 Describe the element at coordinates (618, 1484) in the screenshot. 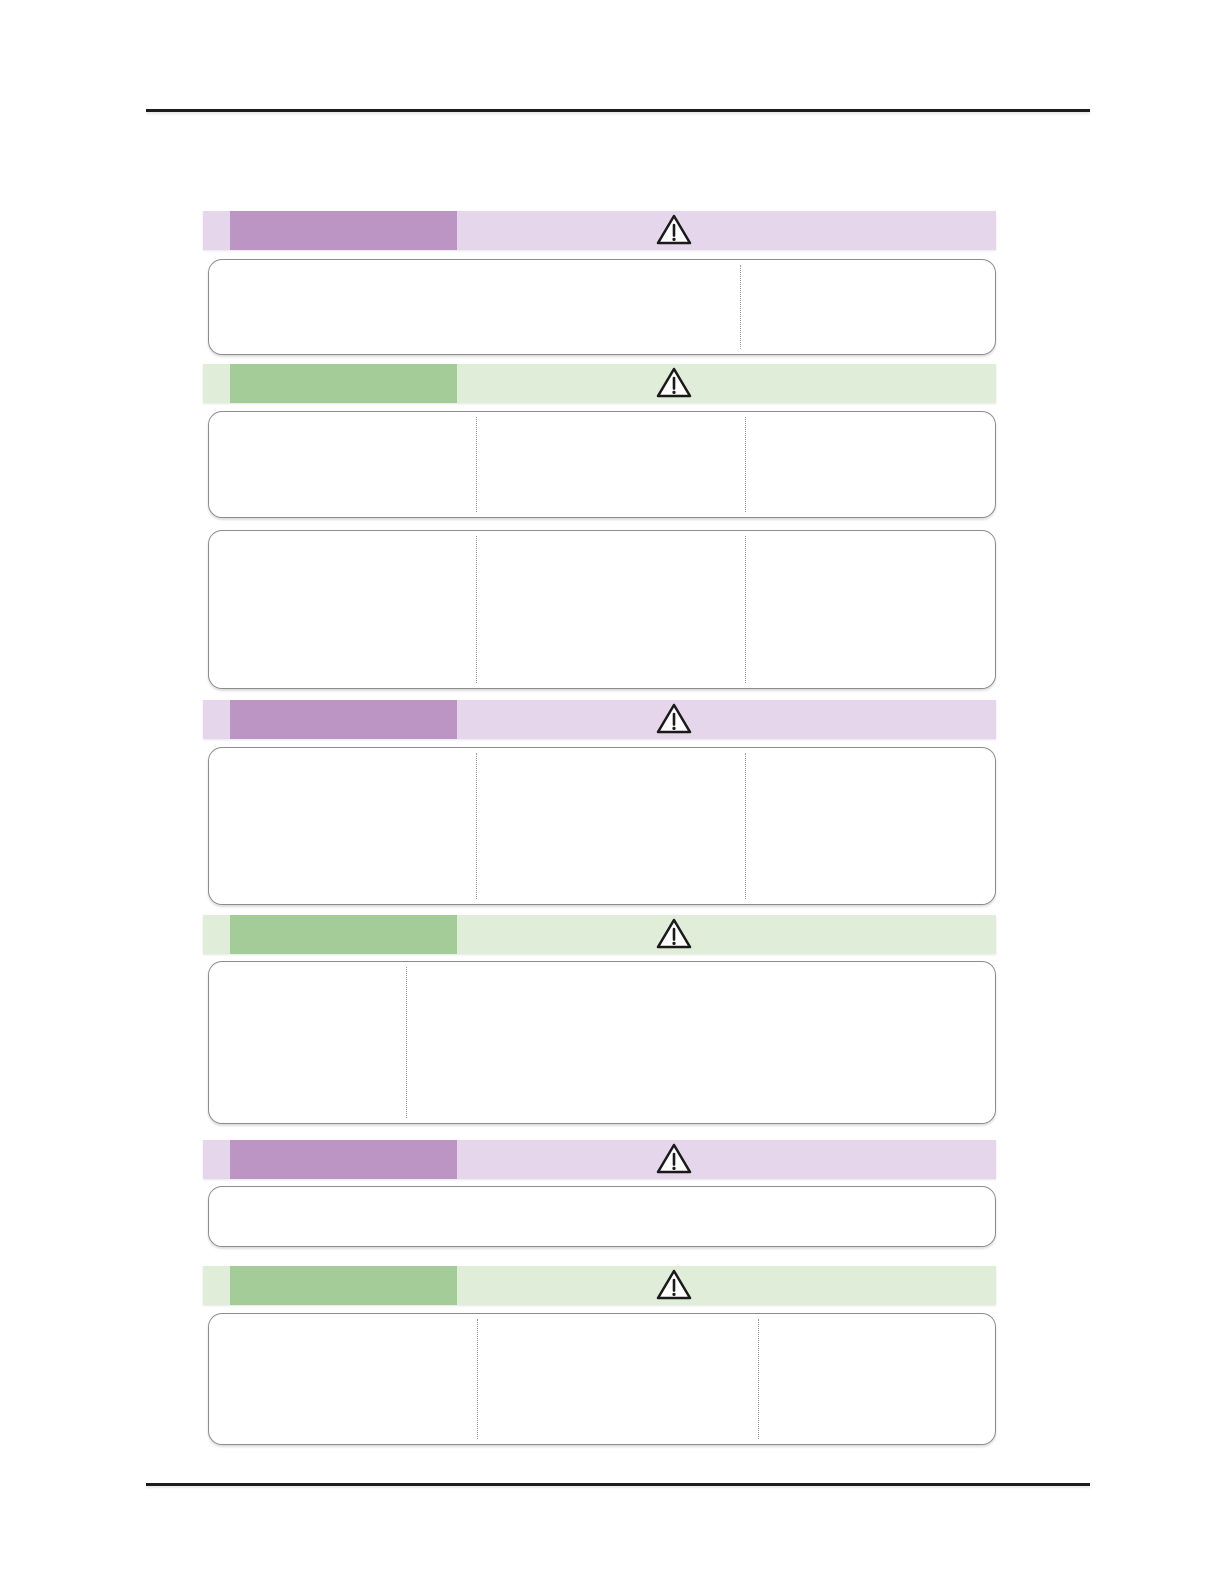

I see `footer-rule` at that location.